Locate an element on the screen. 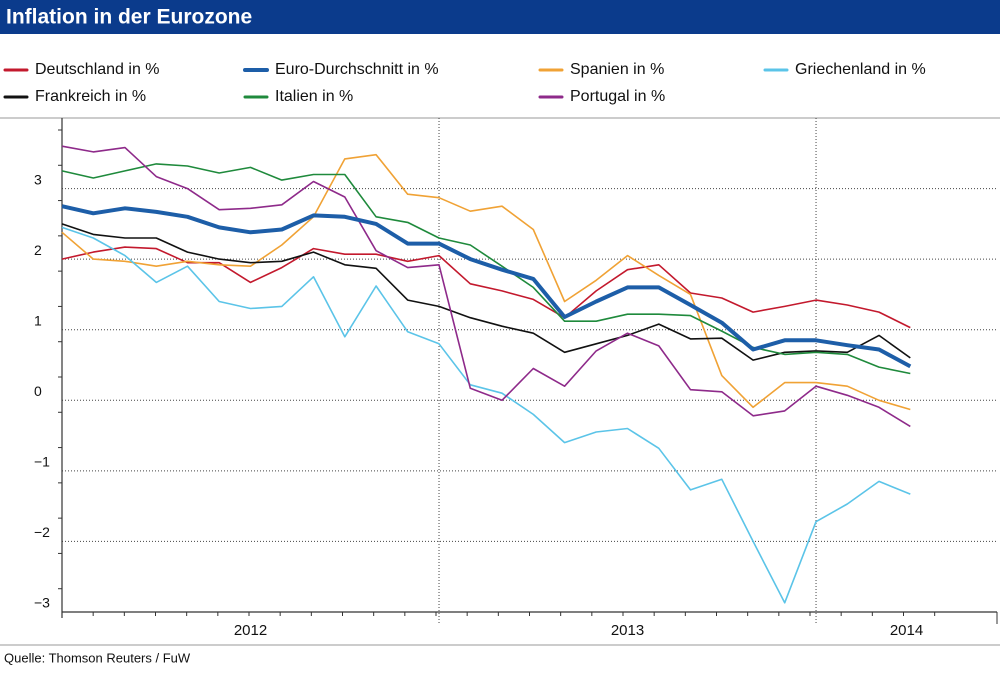 This screenshot has height=674, width=1000. chart-title: Inflation in der Eurozone is located at coordinates (129, 17).